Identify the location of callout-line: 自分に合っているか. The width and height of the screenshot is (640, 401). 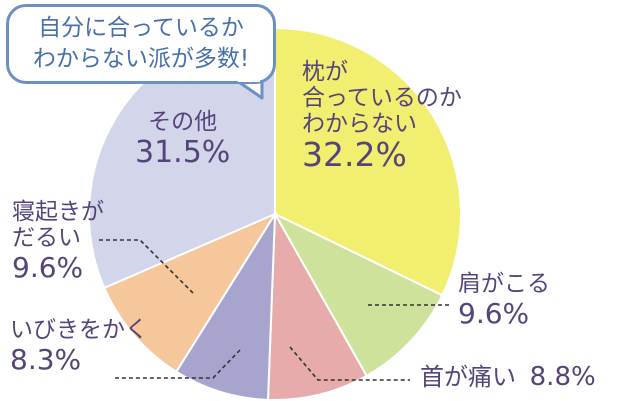
(141, 28).